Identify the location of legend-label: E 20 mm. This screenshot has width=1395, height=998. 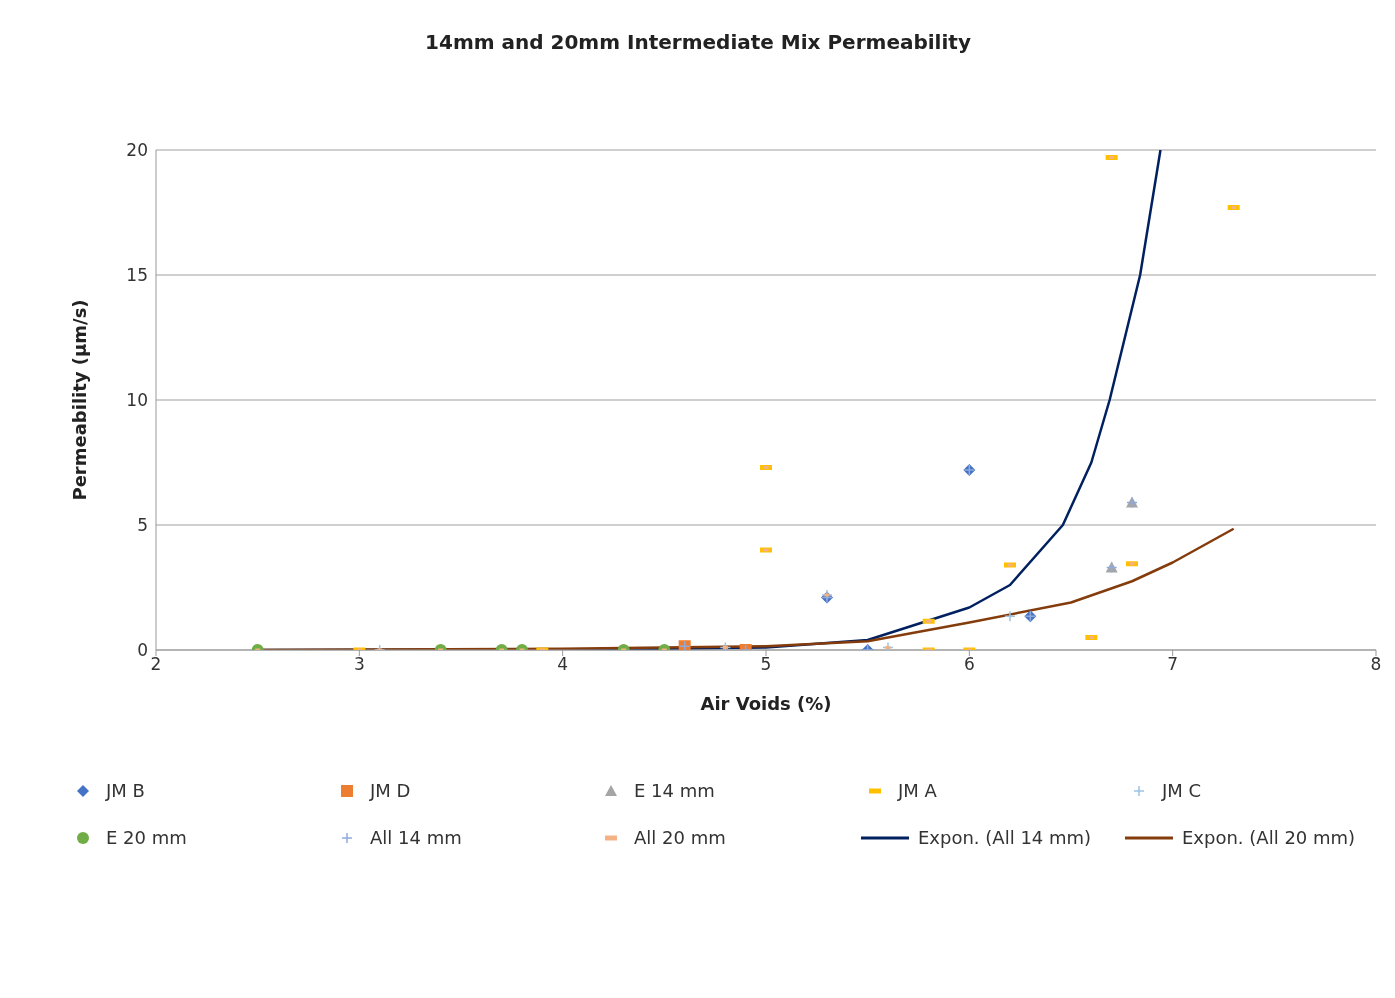
(146, 837).